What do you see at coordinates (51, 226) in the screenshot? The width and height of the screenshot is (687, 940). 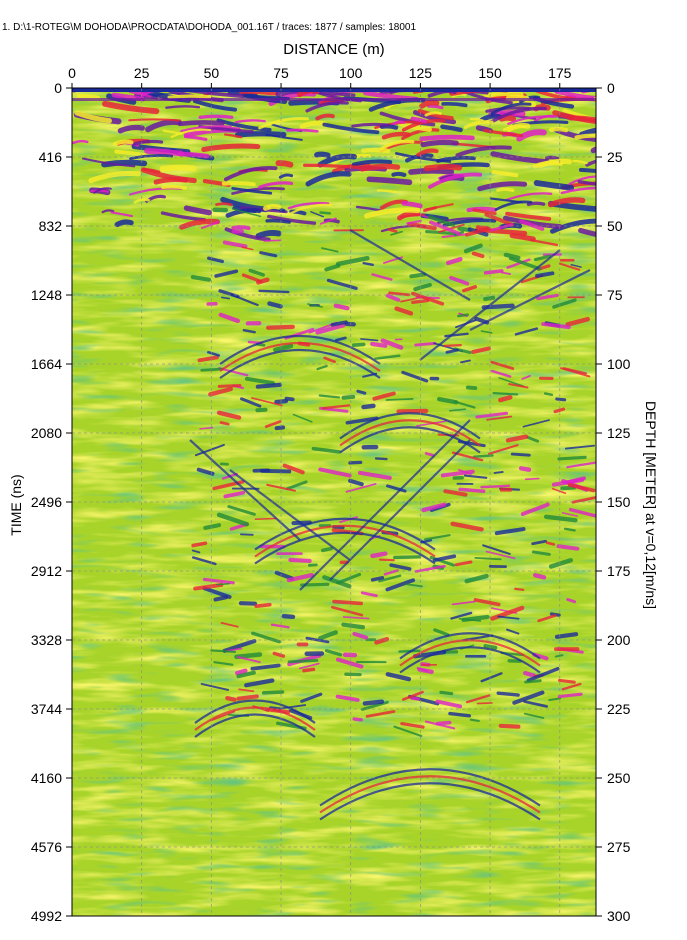 I see `y-tick-label: 832` at bounding box center [51, 226].